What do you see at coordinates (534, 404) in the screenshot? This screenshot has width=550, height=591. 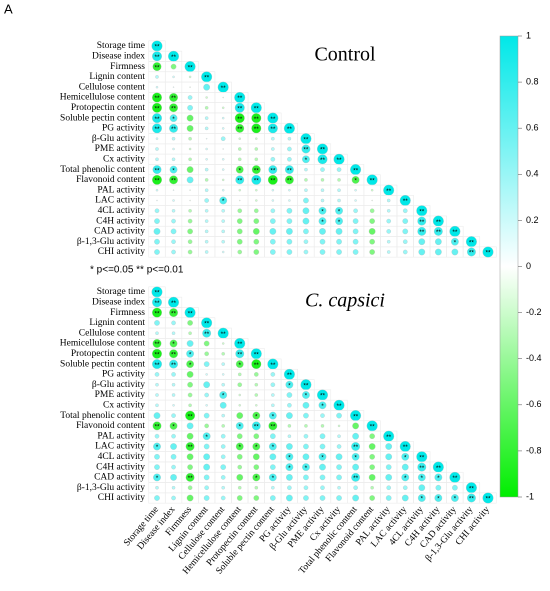 I see `colorbar-tick-label: -0.6` at bounding box center [534, 404].